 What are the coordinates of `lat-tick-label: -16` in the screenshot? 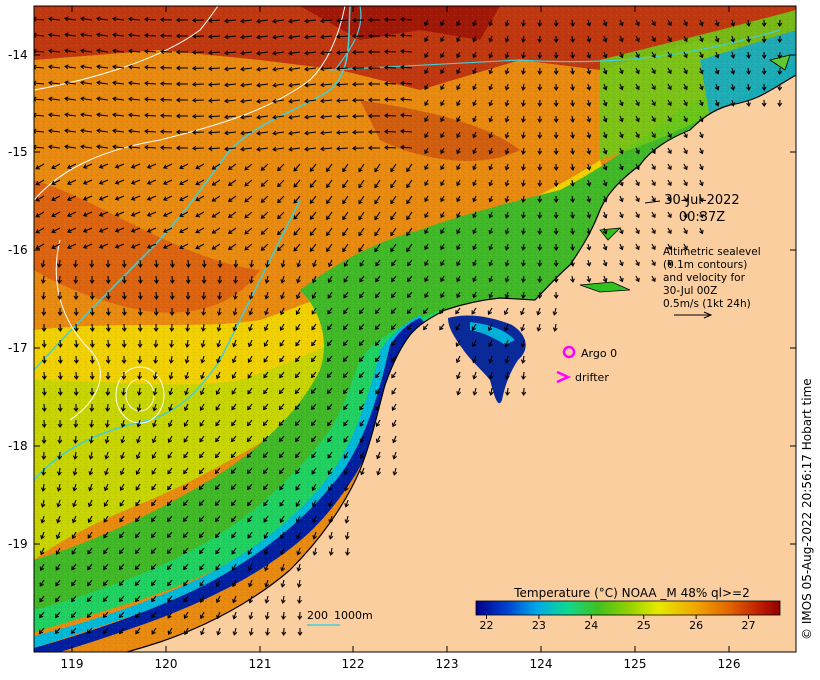 It's located at (18, 250).